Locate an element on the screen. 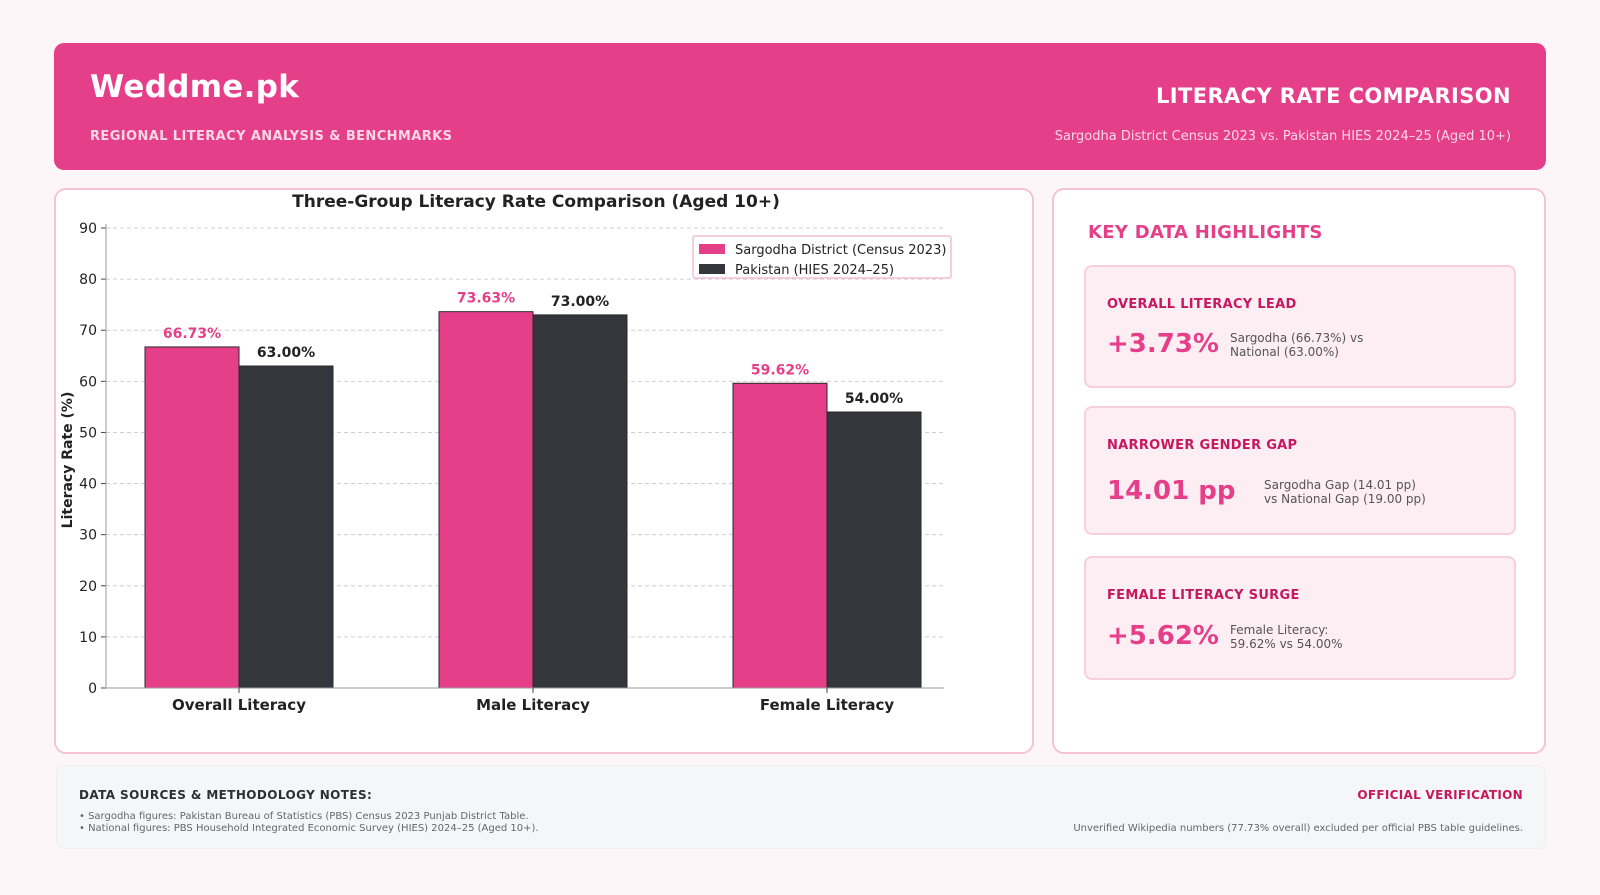 Image resolution: width=1600 pixels, height=895 pixels. card-title: FEMALE LITERACY SURGE is located at coordinates (1203, 595).